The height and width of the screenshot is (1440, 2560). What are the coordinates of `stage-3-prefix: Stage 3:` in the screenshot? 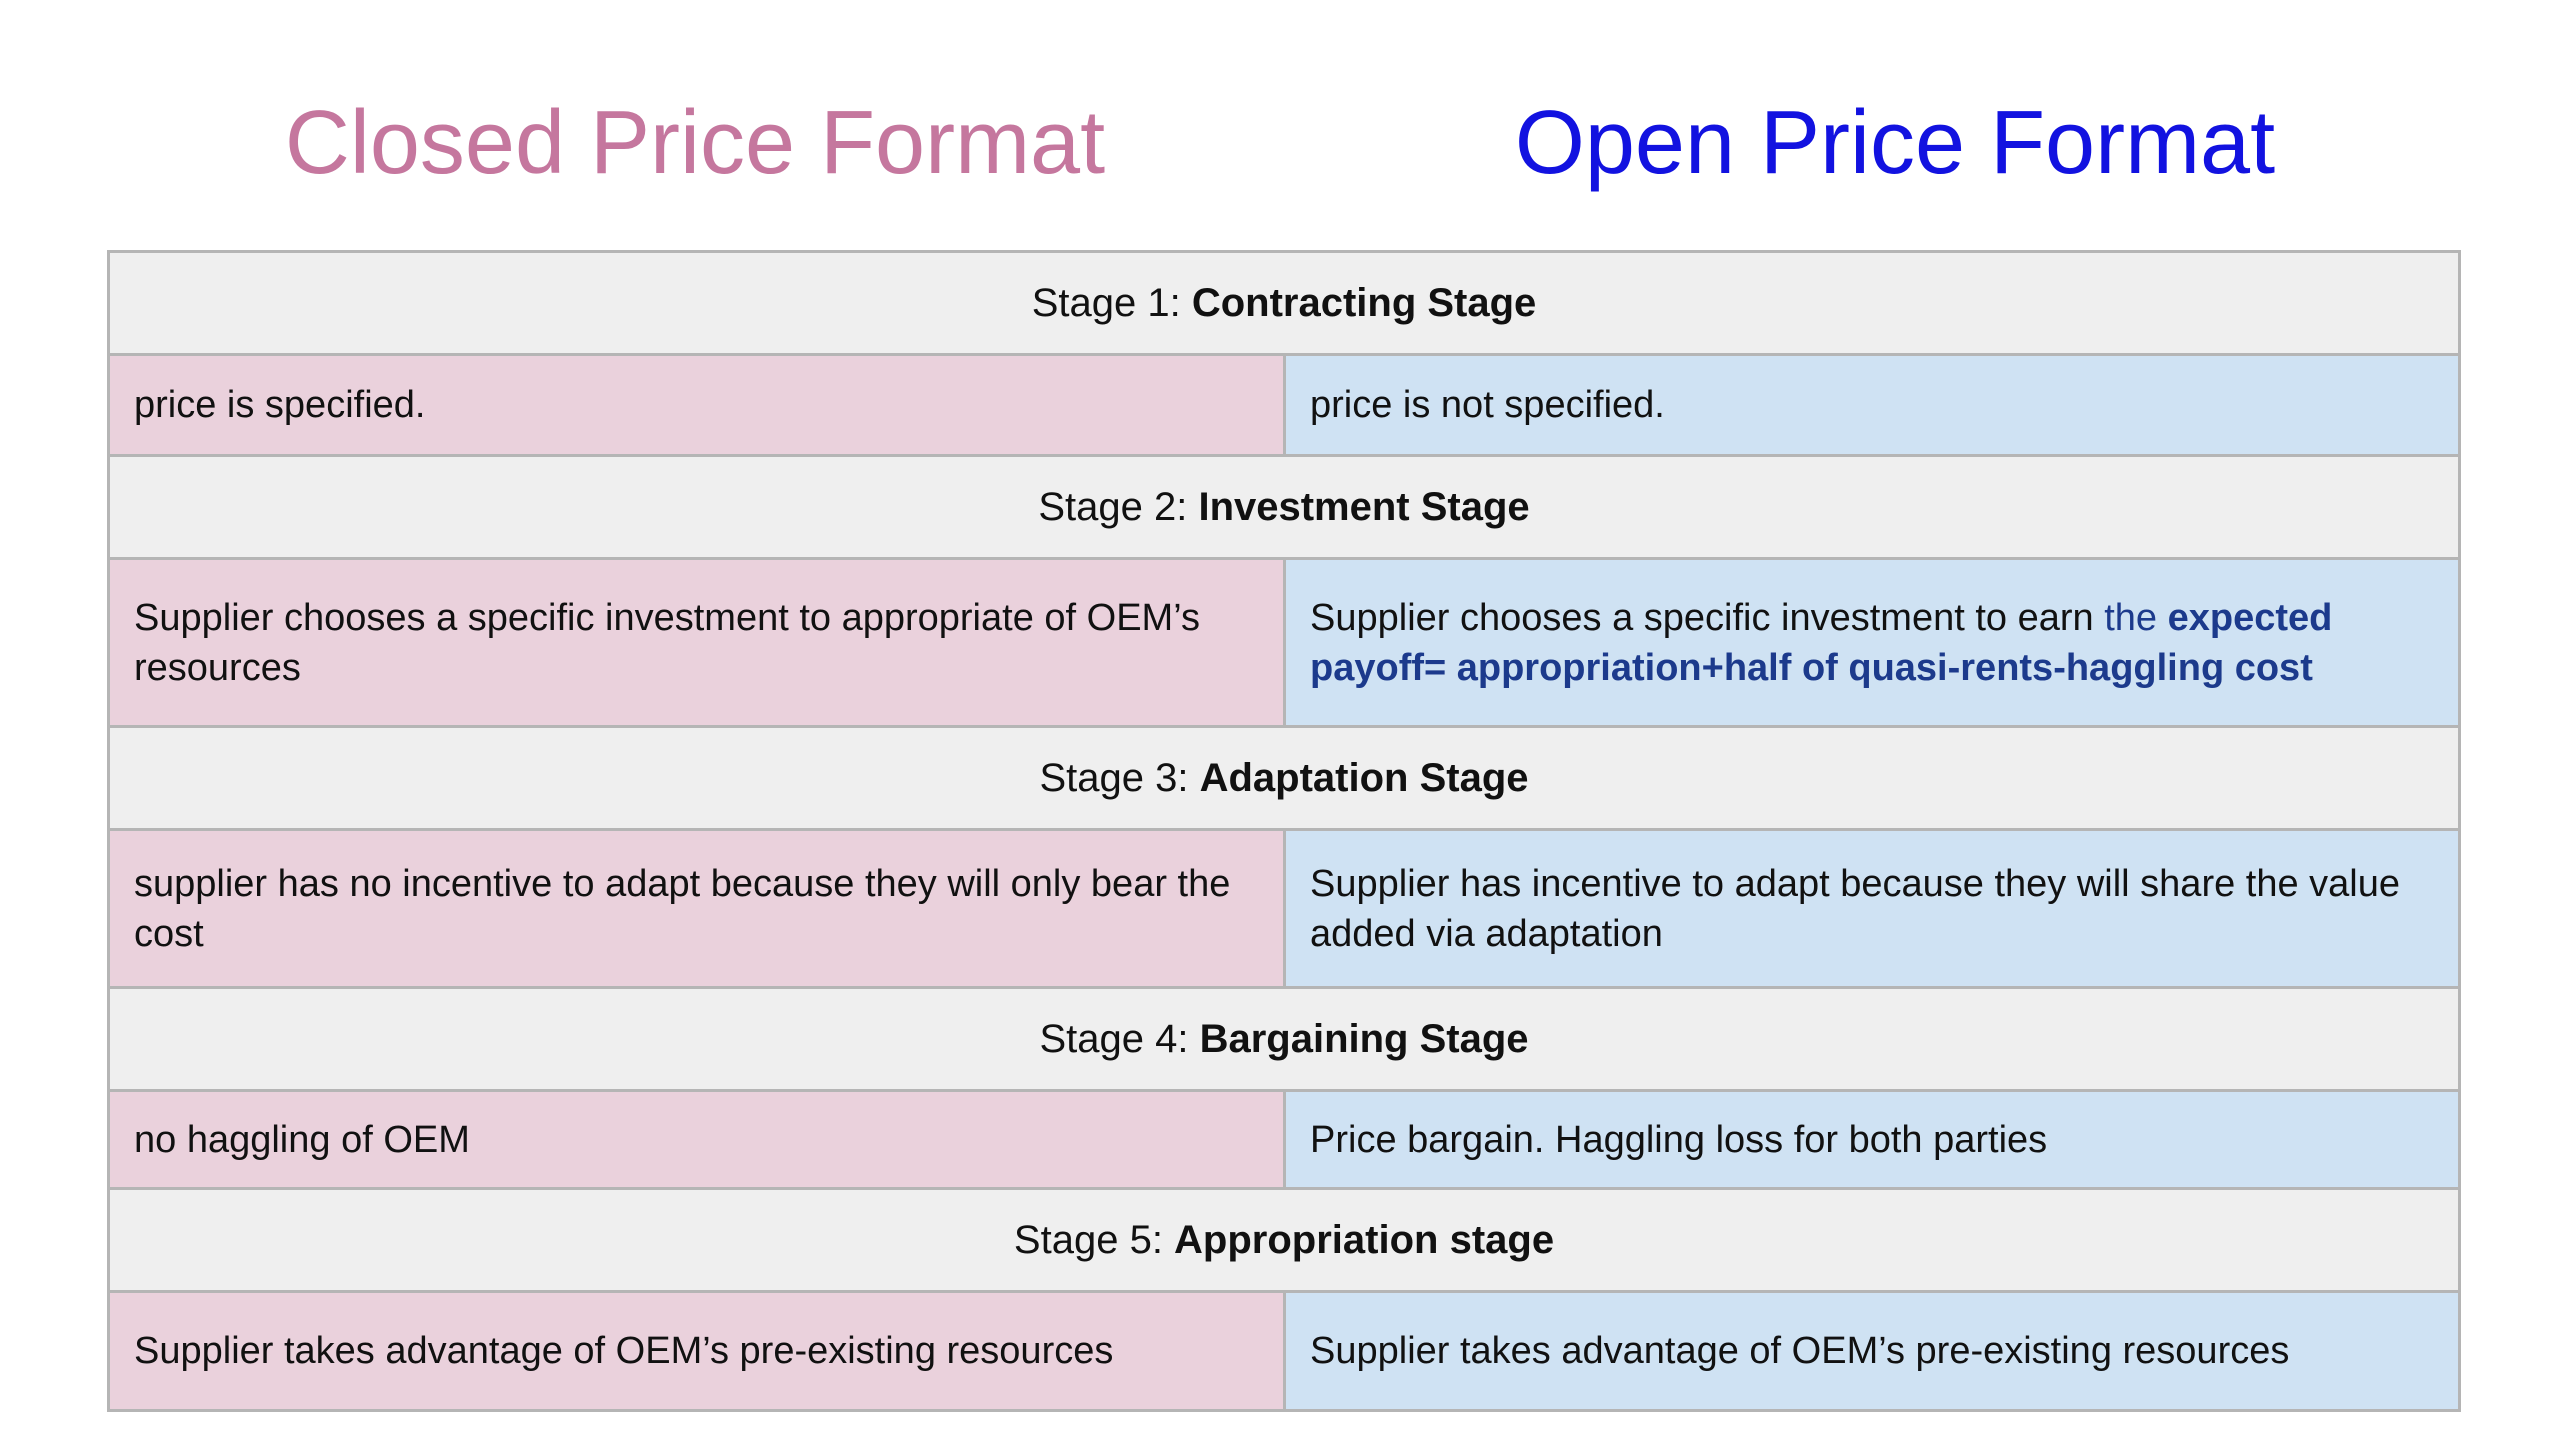 It's located at (1119, 778).